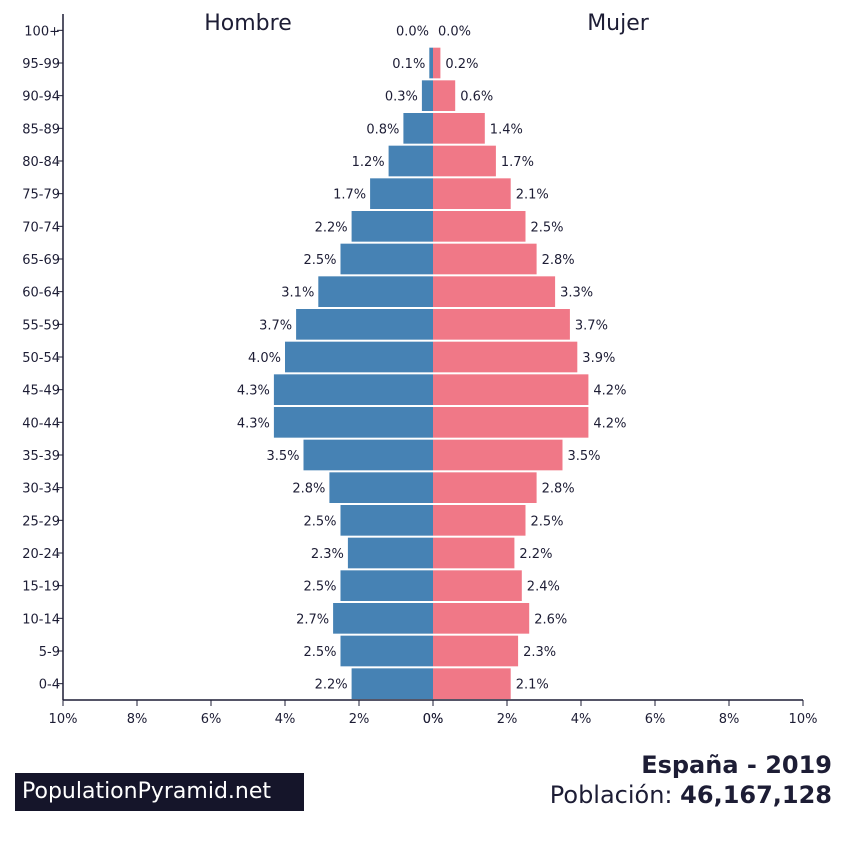  What do you see at coordinates (756, 795) in the screenshot?
I see `population-value: 46,167,128` at bounding box center [756, 795].